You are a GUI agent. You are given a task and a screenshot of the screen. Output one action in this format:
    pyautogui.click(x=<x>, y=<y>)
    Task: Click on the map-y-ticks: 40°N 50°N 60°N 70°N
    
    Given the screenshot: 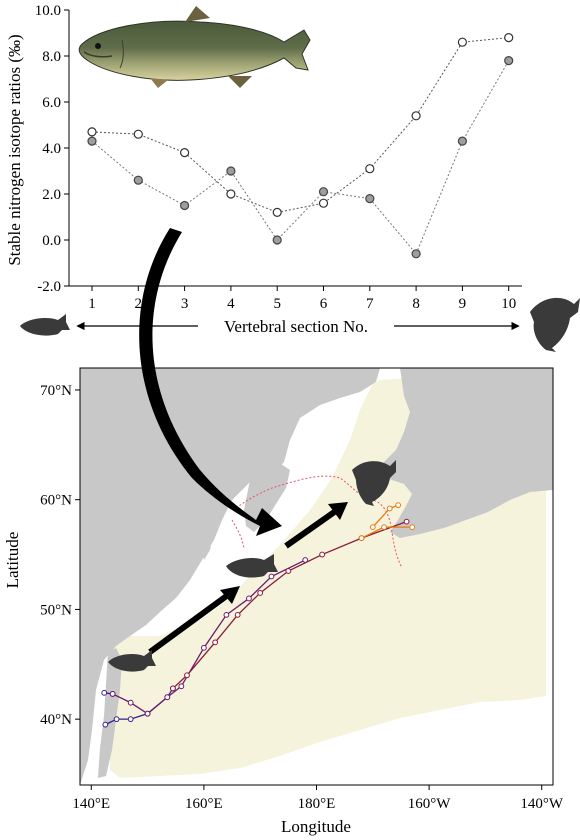 What is the action you would take?
    pyautogui.click(x=60, y=555)
    